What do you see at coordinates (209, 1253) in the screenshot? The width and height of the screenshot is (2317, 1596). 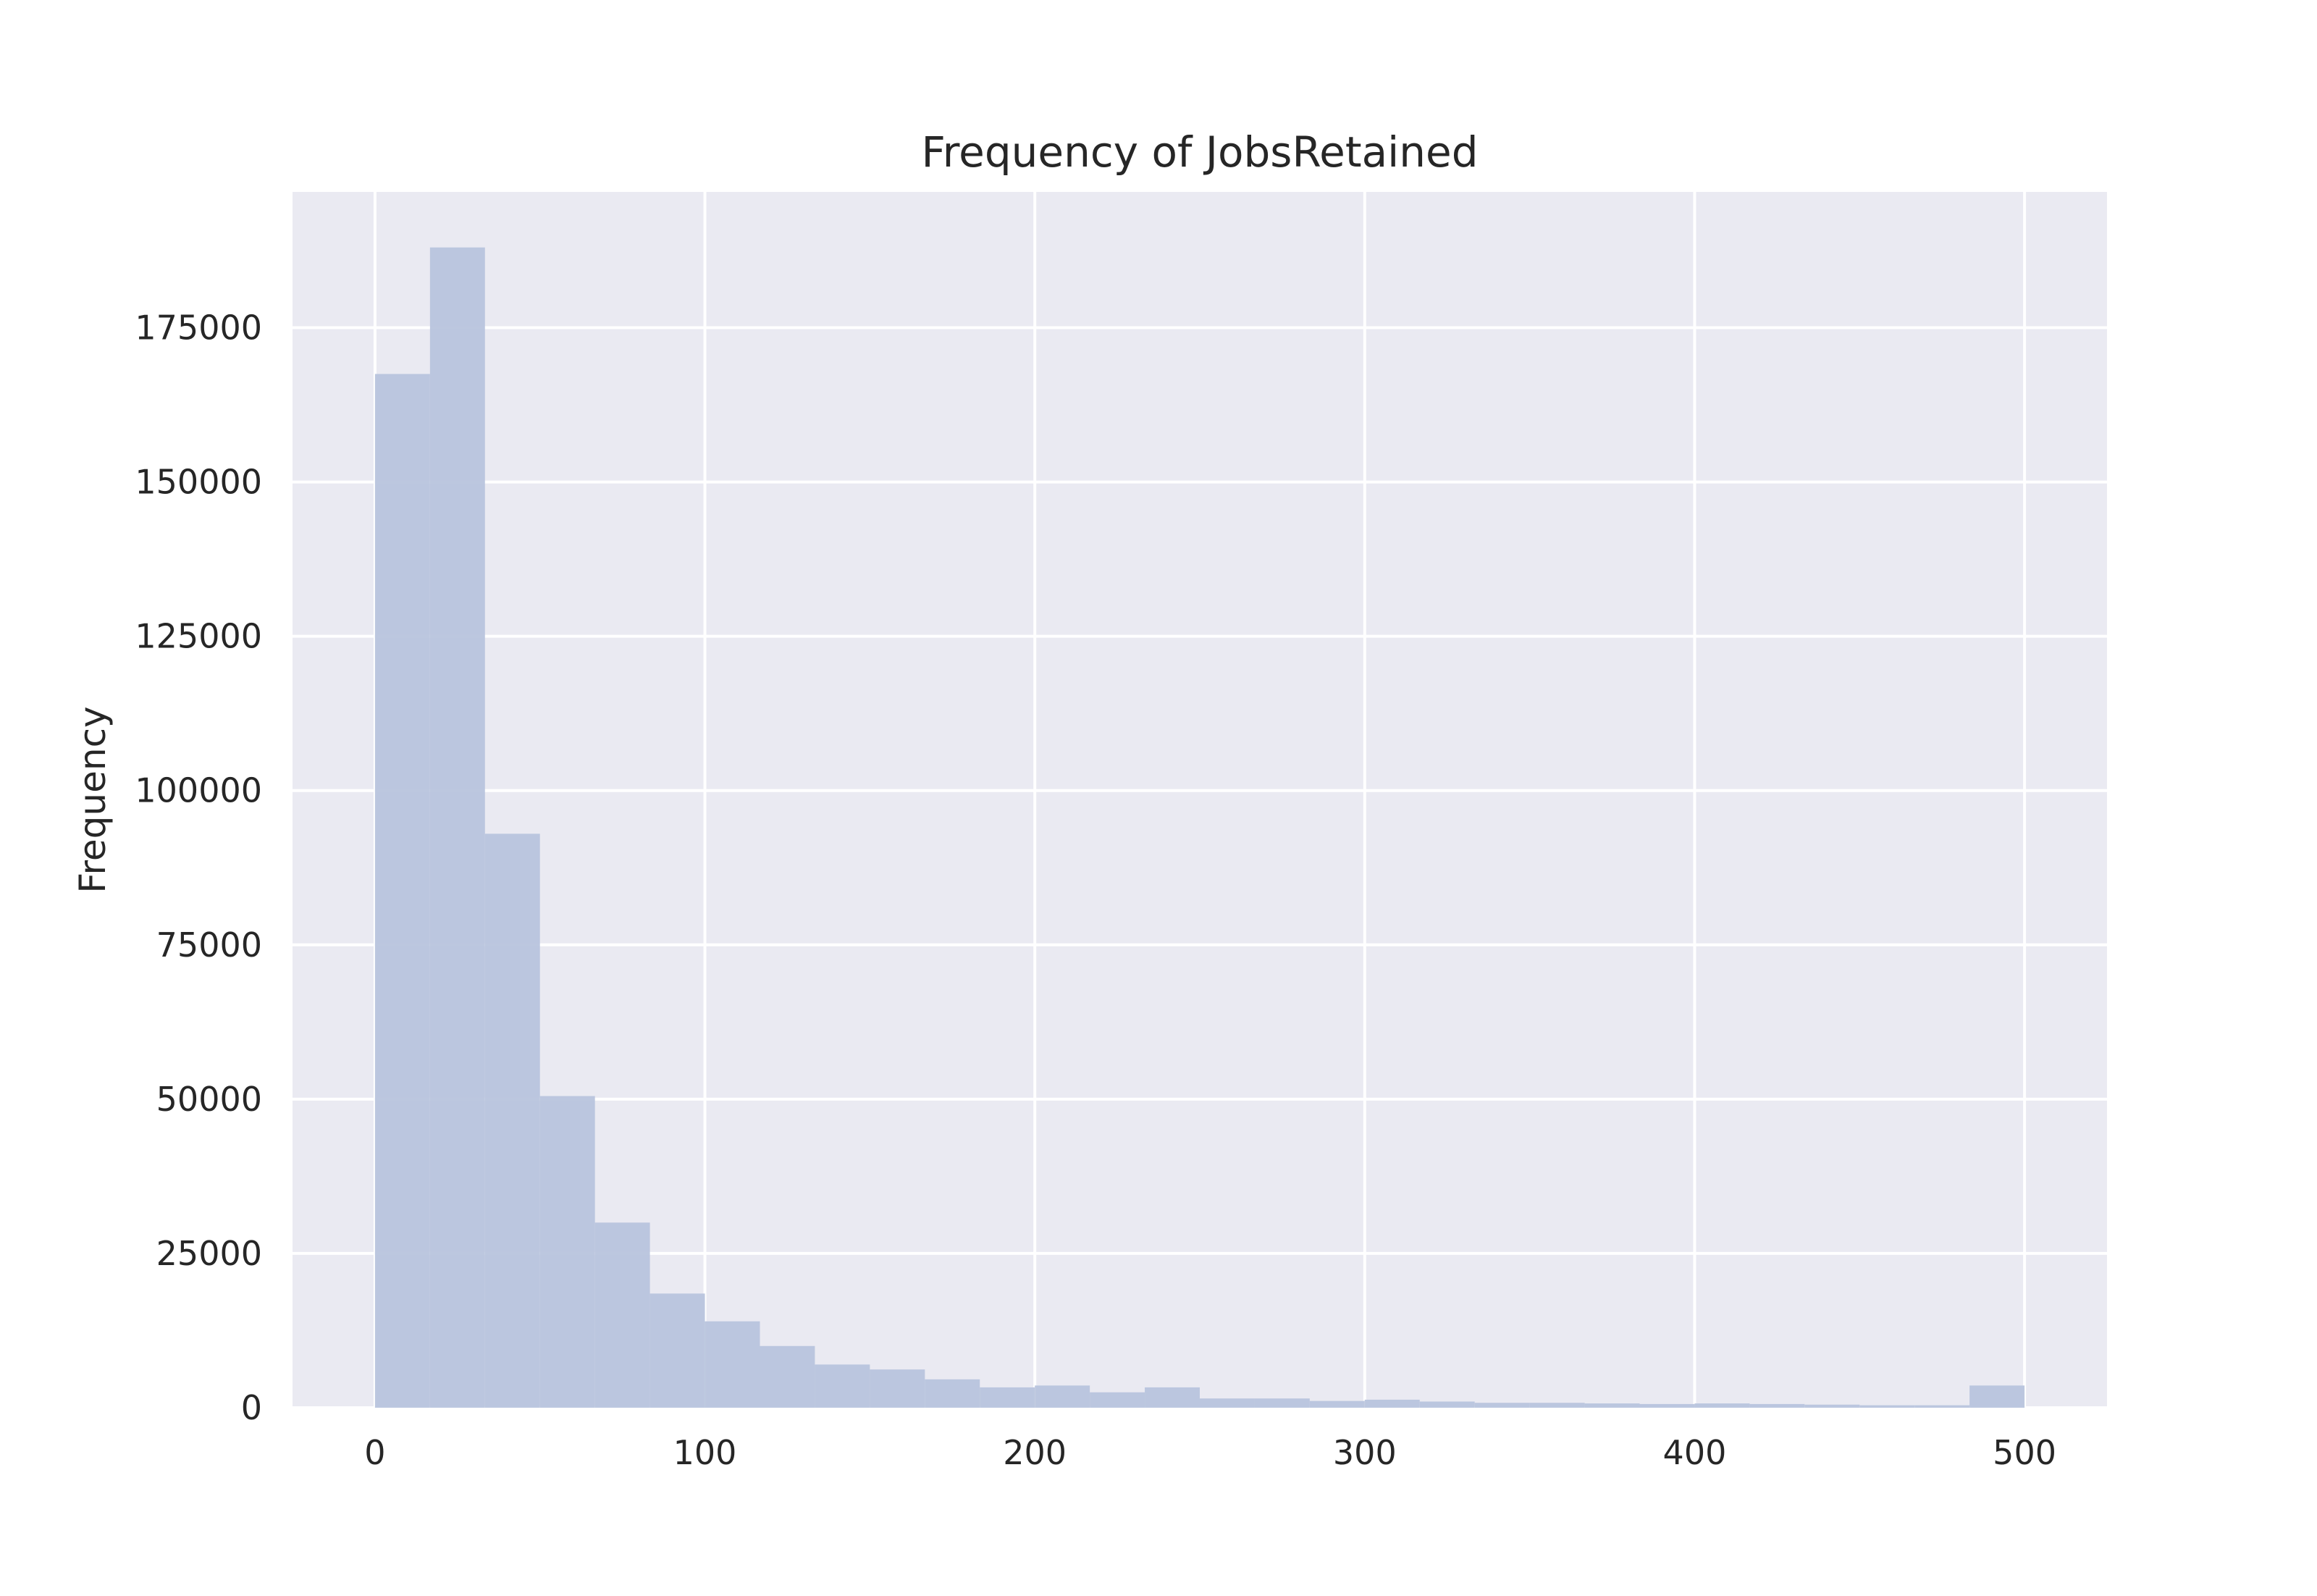 I see `y-tick-label: 25000` at bounding box center [209, 1253].